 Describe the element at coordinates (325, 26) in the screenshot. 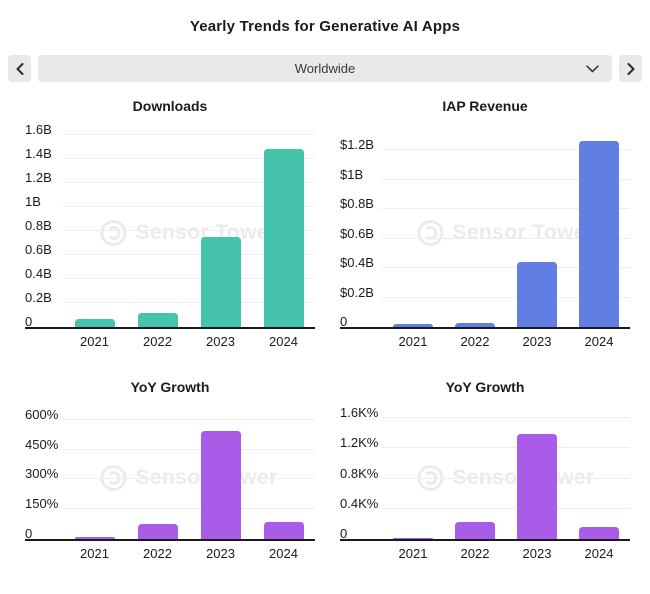

I see `page-title: Yearly Trends for Generative AI Apps` at that location.